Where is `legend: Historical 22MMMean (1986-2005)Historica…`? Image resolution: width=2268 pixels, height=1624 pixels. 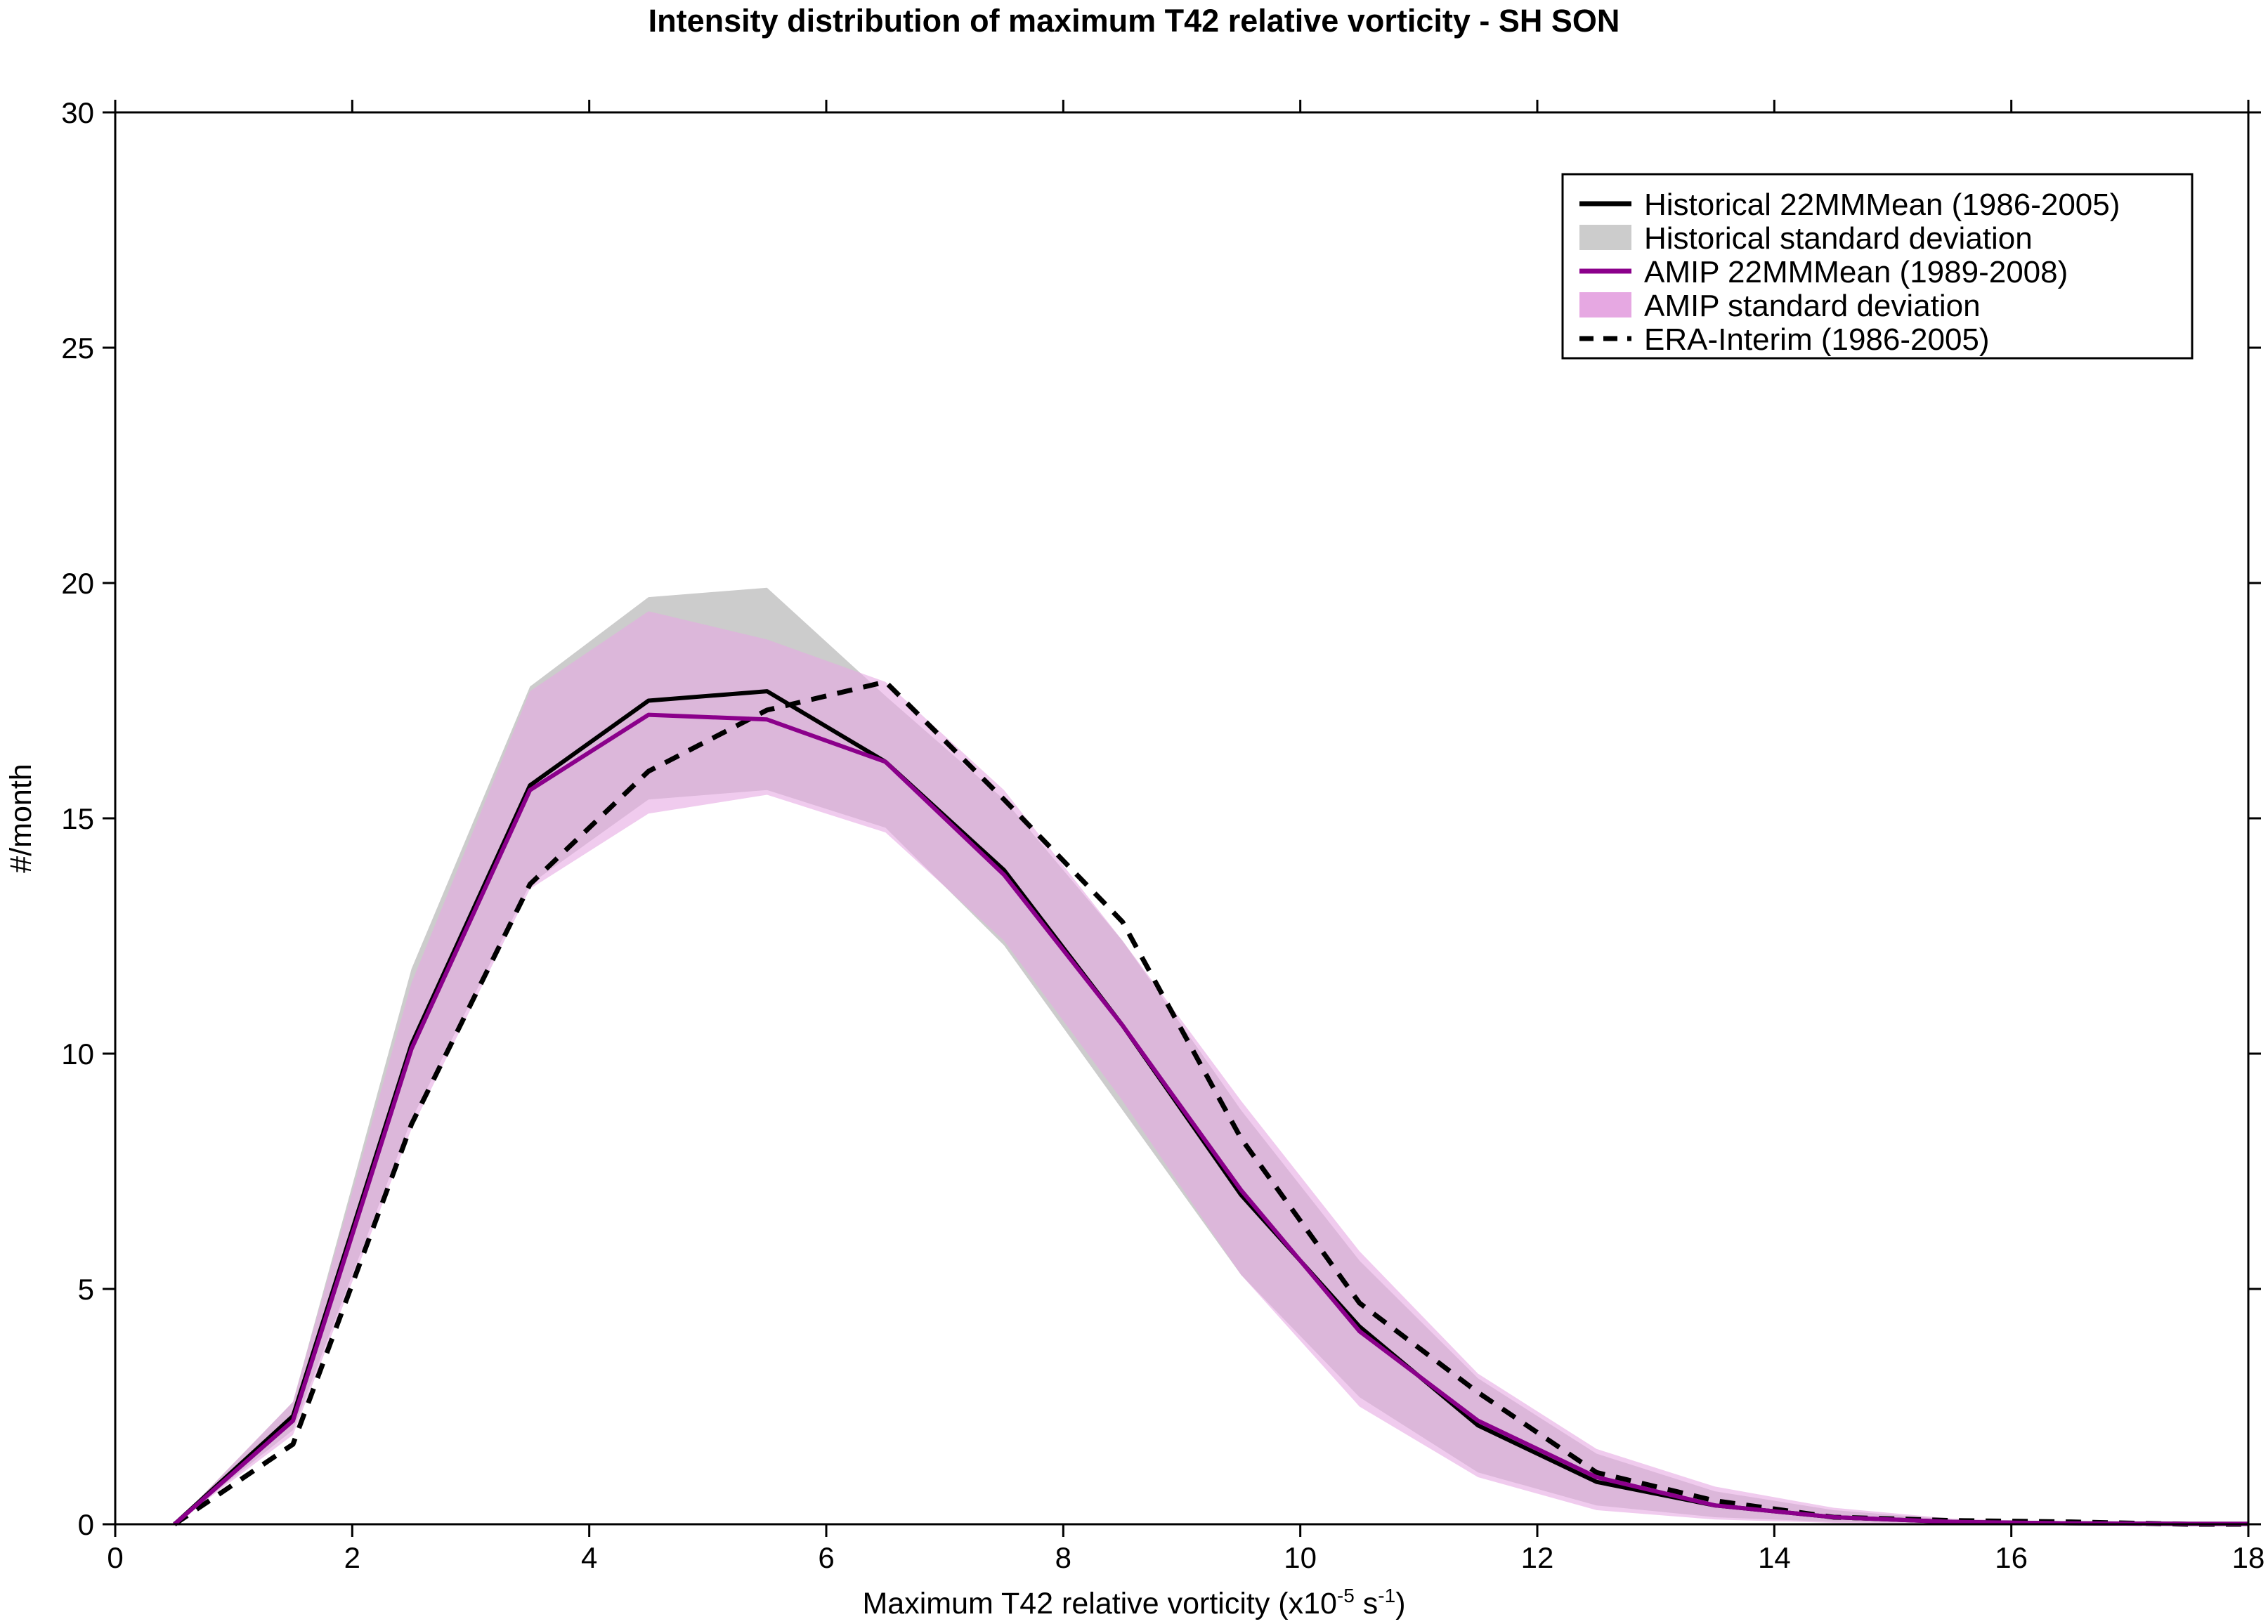
legend: Historical 22MMMean (1986-2005)Historica… is located at coordinates (1878, 266).